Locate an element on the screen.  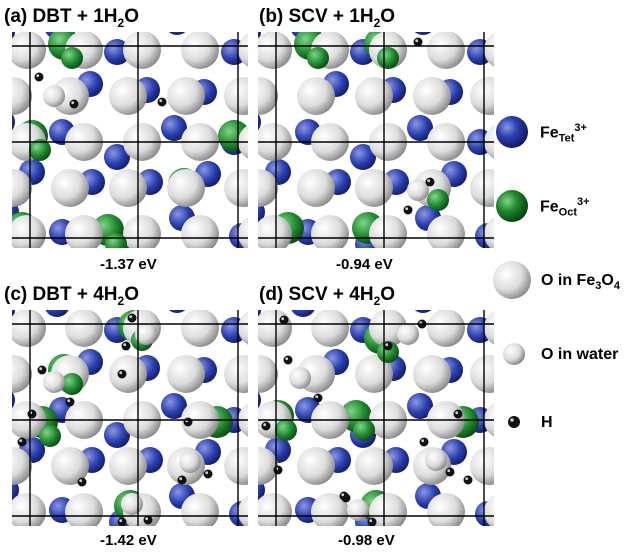
o-fe3o4-legend-label: O in Fe3O4 is located at coordinates (580, 282).